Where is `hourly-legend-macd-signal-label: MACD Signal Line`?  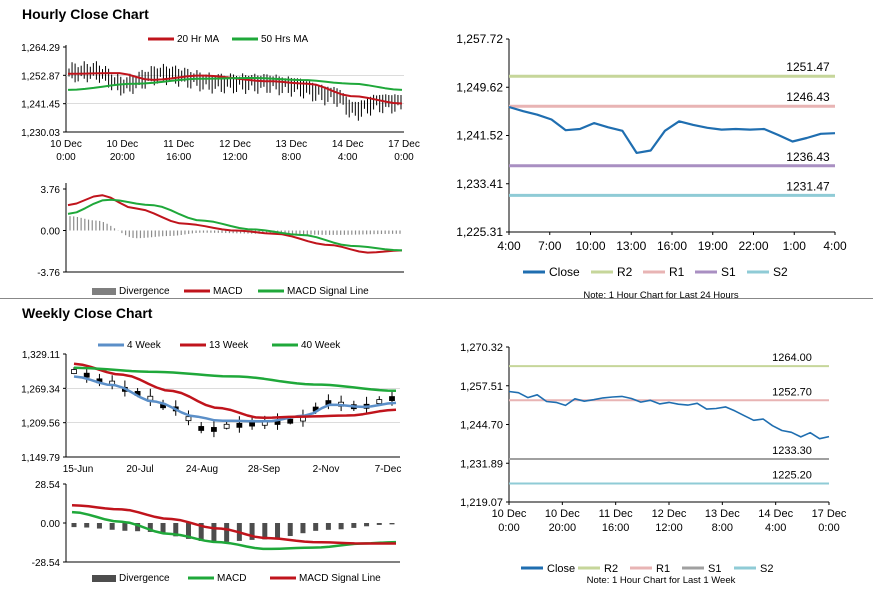
hourly-legend-macd-signal-label: MACD Signal Line is located at coordinates (328, 291).